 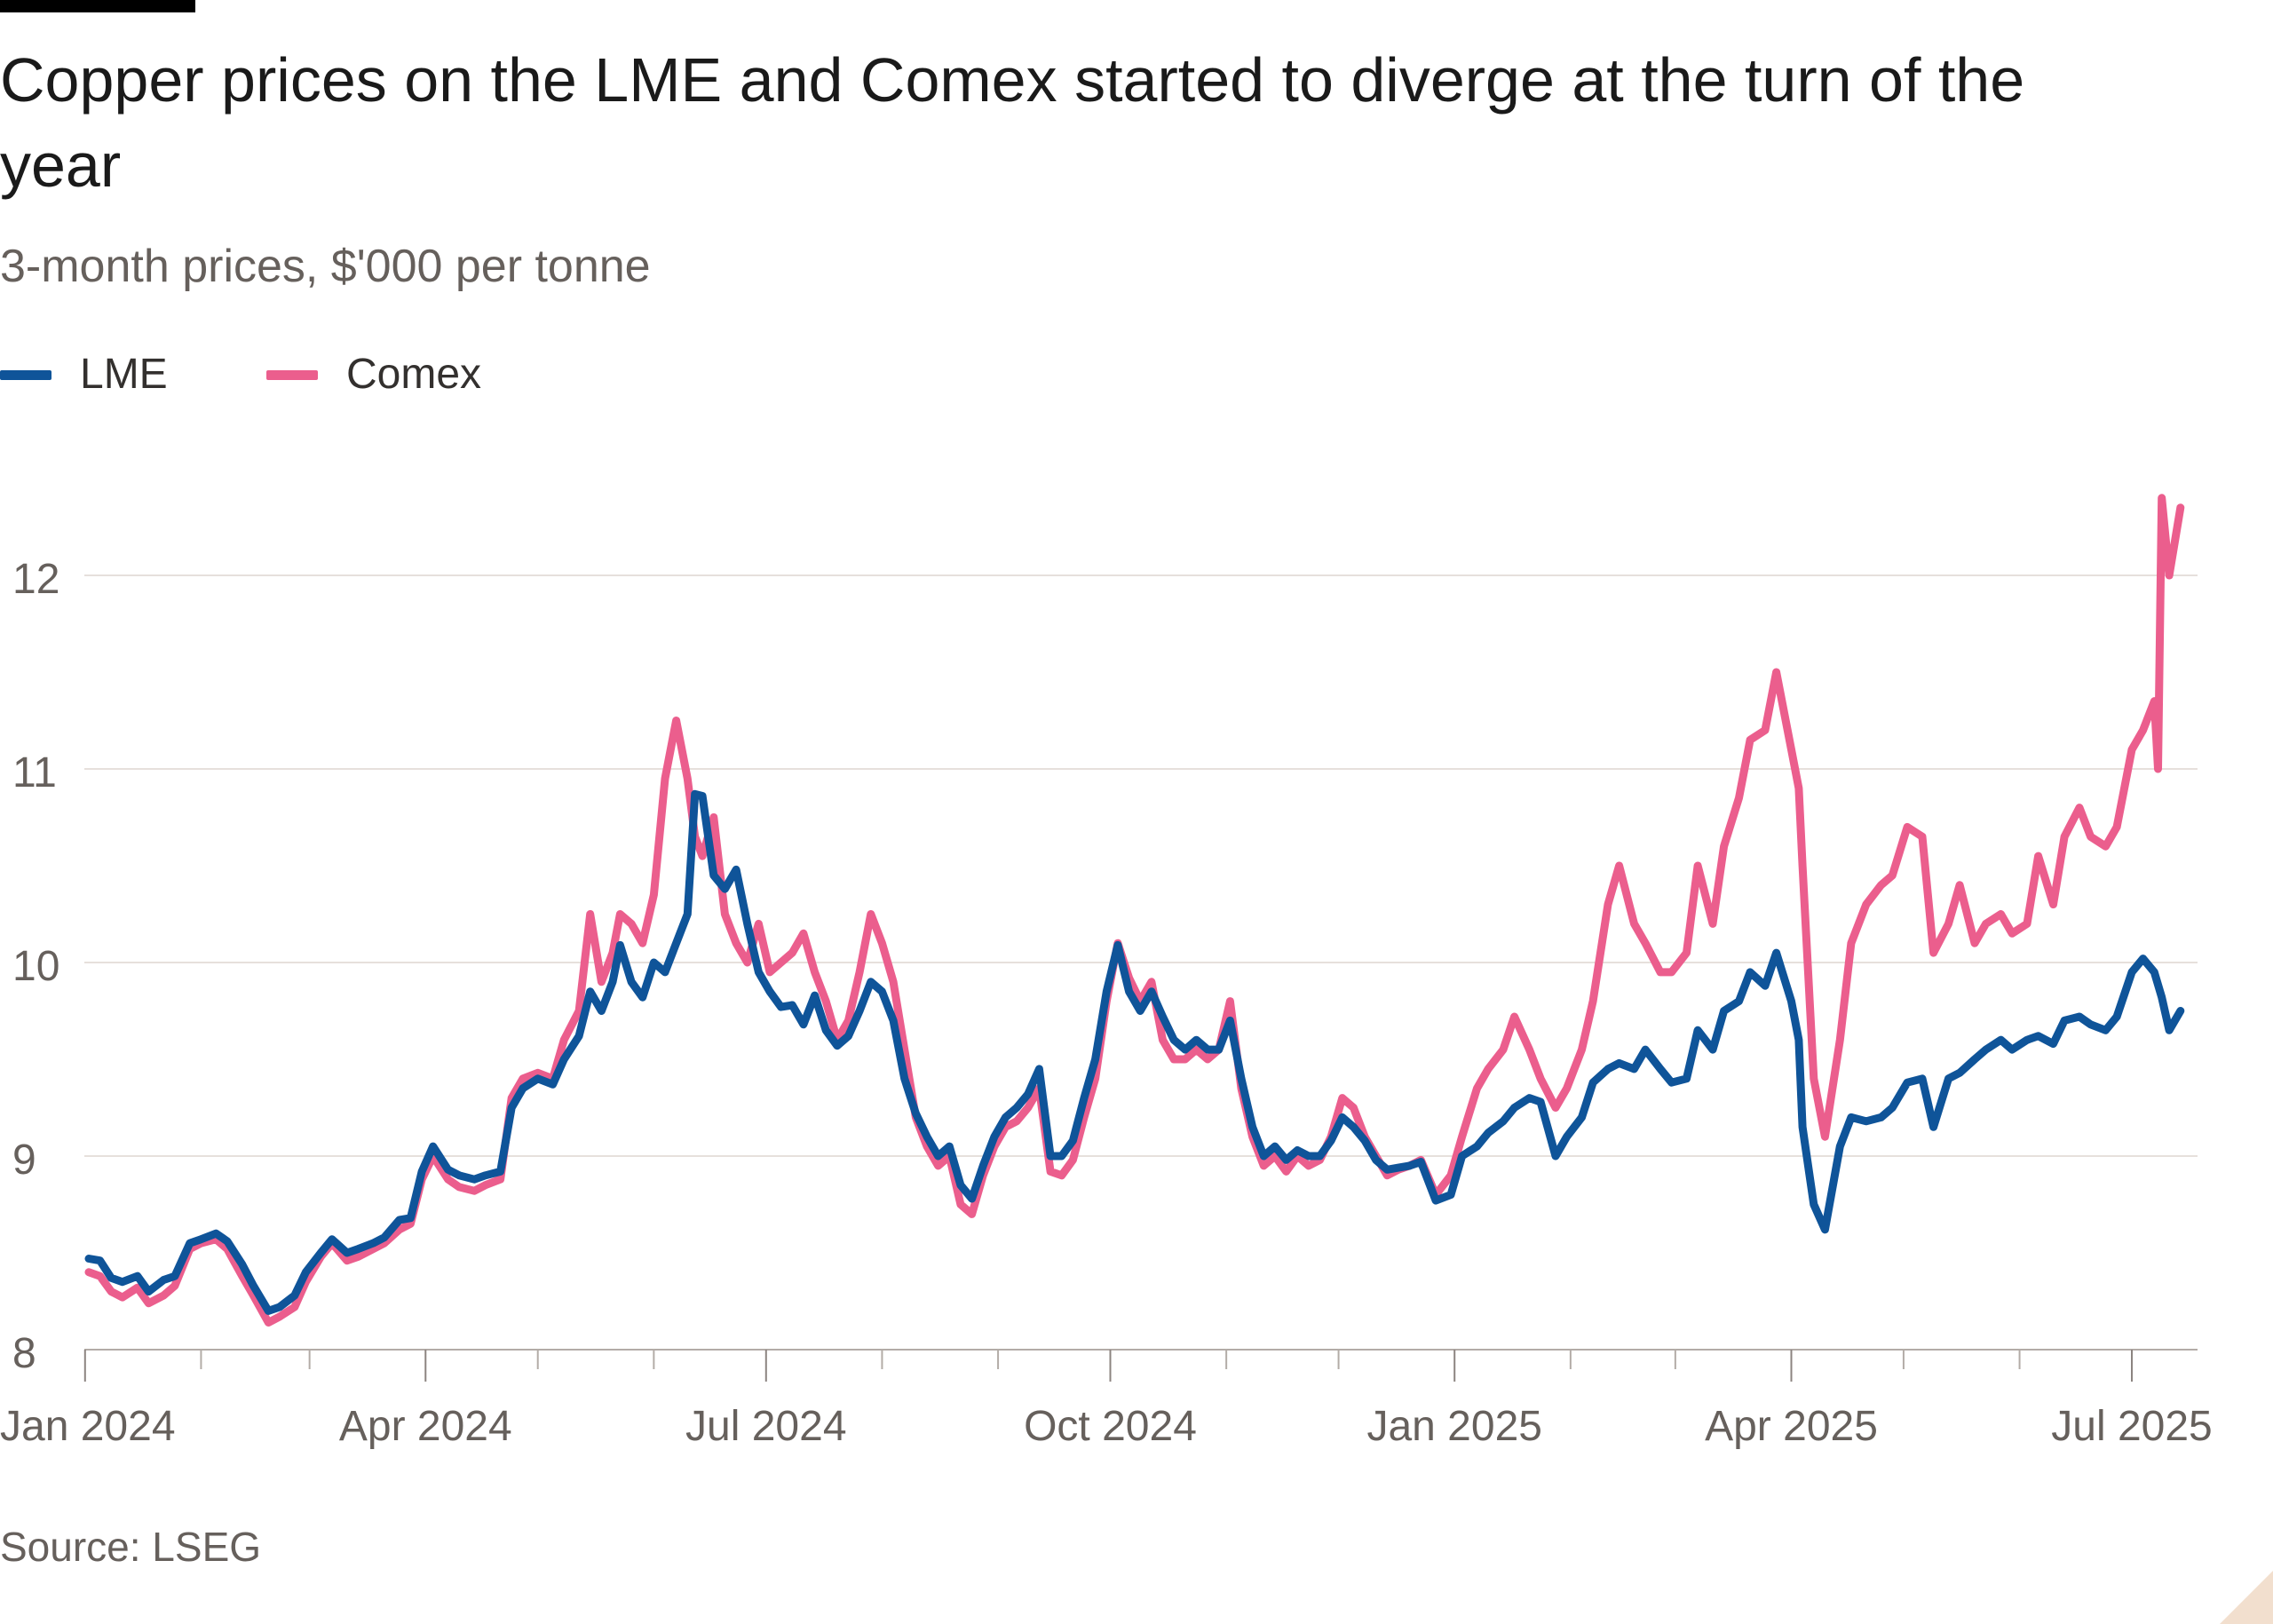 I want to click on x-axis, so click(x=1140, y=1365).